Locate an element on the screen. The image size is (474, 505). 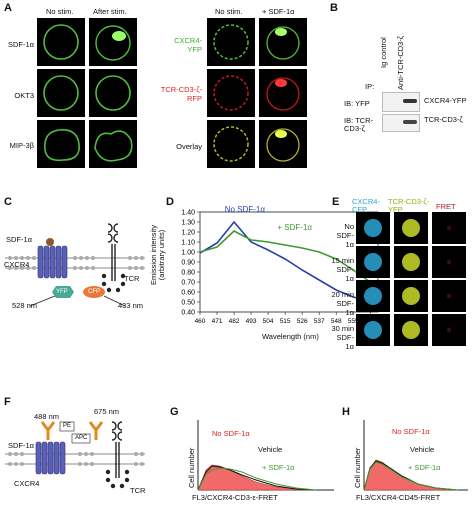
c-tcr-label: TCR is located at coordinates (132, 278).